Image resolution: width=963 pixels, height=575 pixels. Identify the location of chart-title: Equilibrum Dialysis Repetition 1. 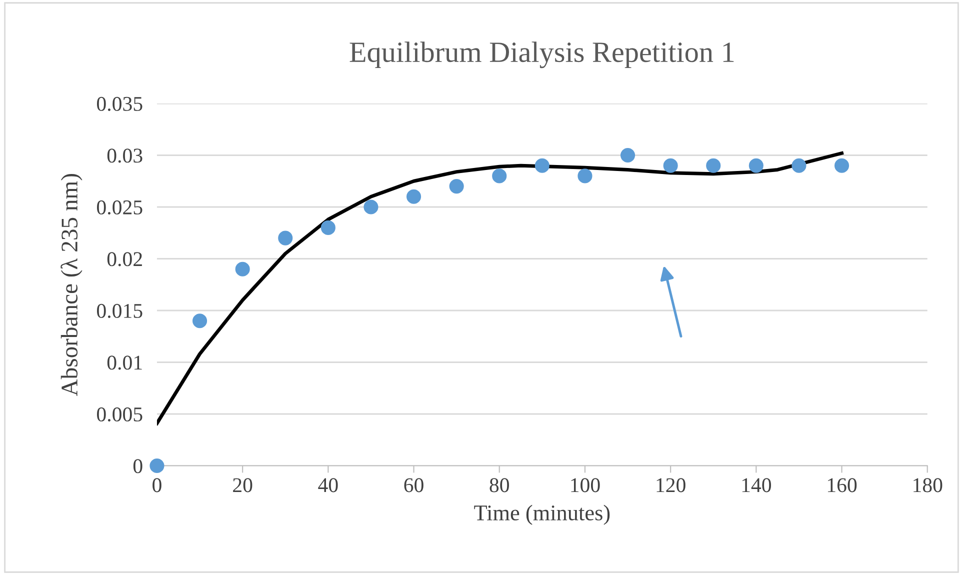
(542, 55).